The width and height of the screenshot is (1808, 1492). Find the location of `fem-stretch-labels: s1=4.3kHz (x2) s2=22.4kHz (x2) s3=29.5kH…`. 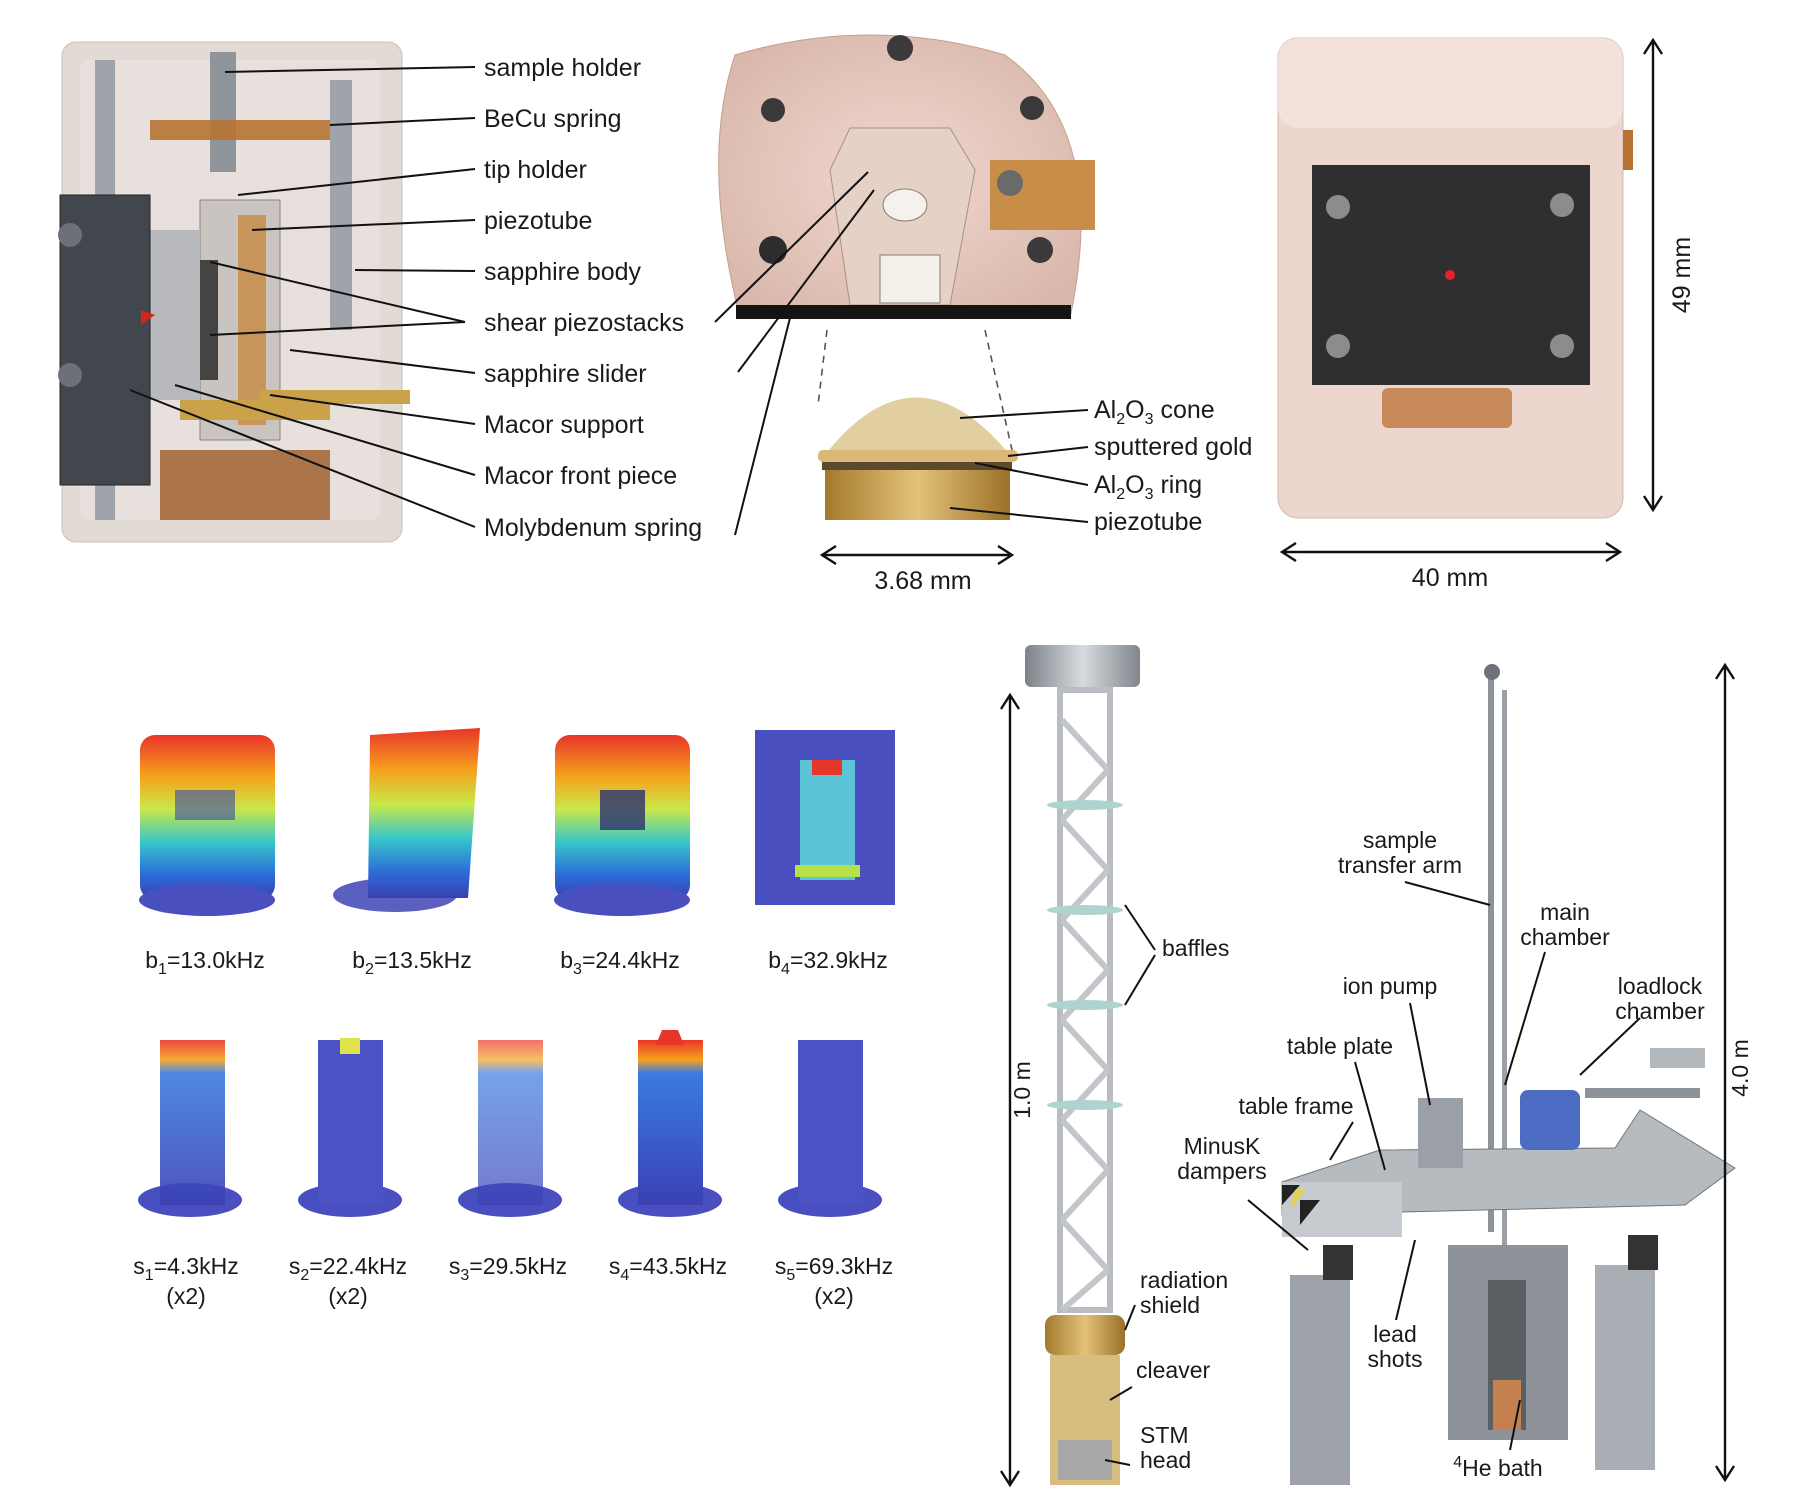

fem-stretch-labels: s1=4.3kHz (x2) s2=22.4kHz (x2) s3=29.5kH… is located at coordinates (513, 1281).